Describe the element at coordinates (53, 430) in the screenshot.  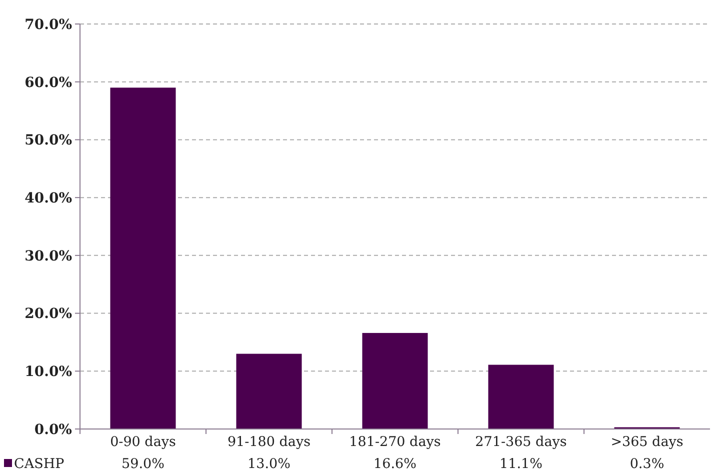
I see `y-tick-label: 0.0%` at that location.